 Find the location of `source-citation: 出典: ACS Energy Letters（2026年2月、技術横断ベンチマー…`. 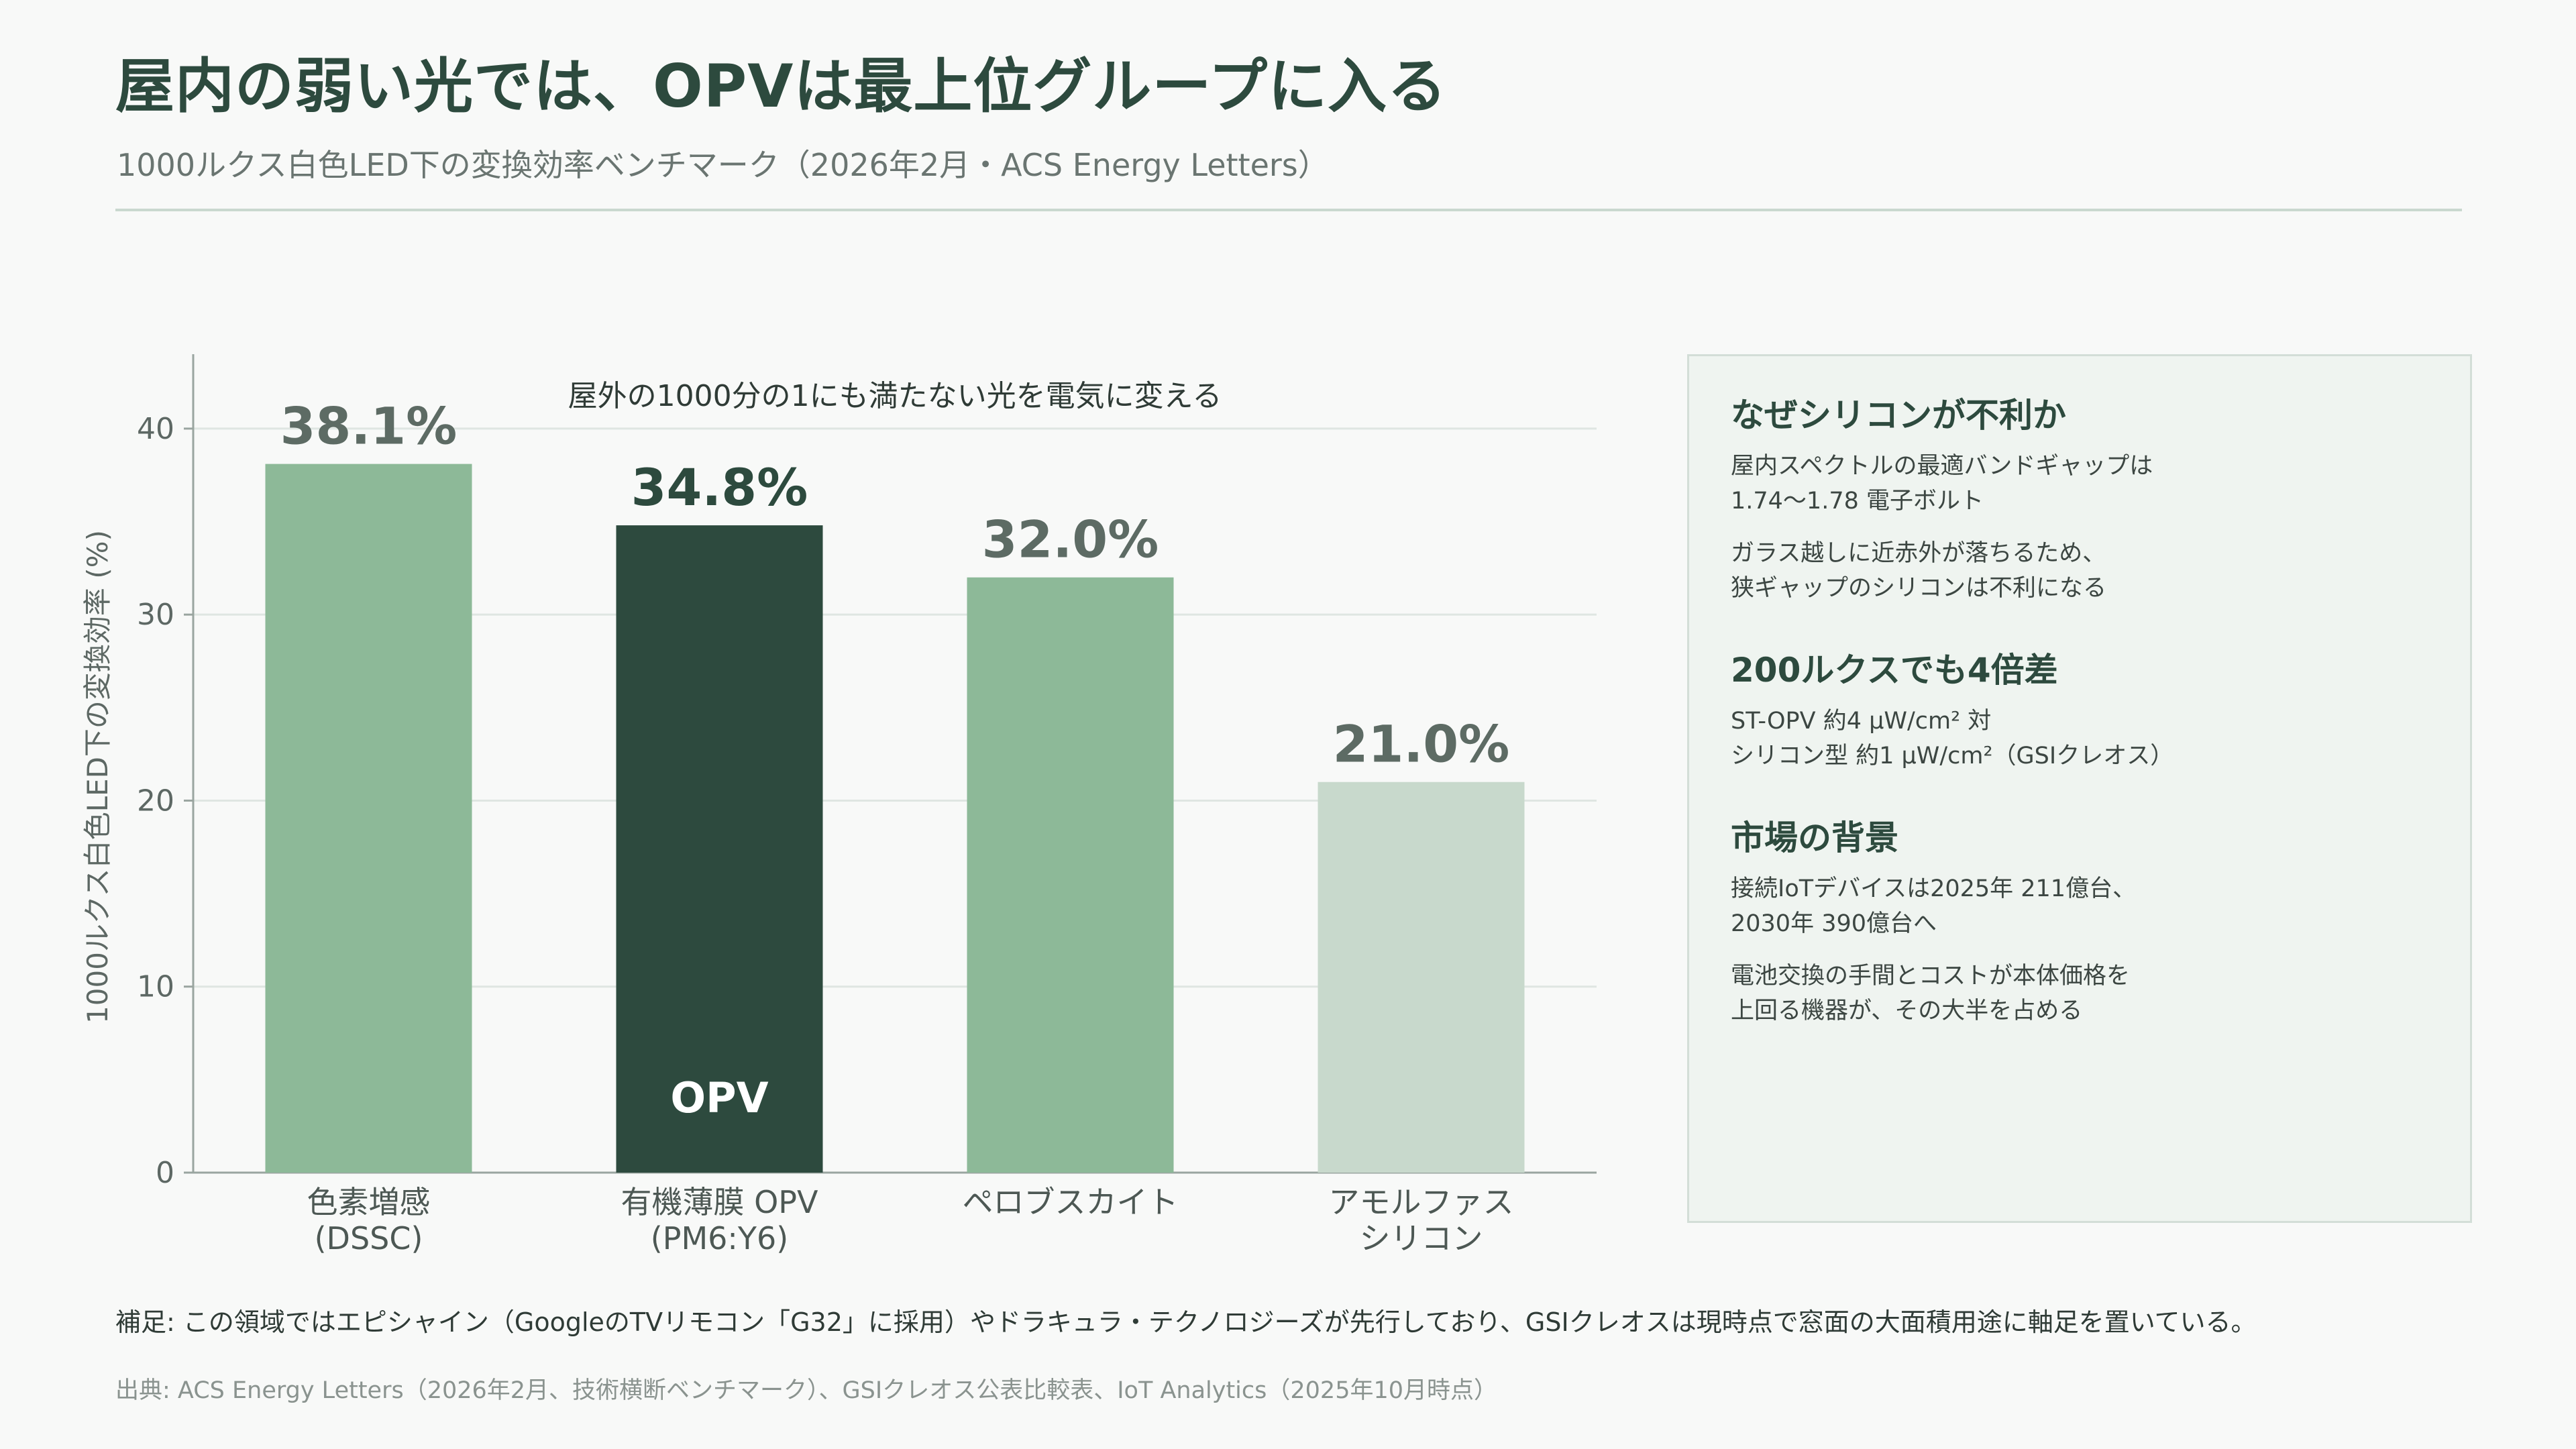

source-citation: 出典: ACS Energy Letters（2026年2月、技術横断ベンチマー… is located at coordinates (806, 1390).